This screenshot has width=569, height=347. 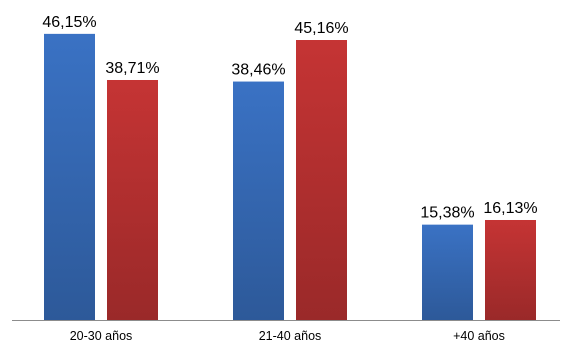 I want to click on data-label-series1-0: 46,15%, so click(x=69, y=22).